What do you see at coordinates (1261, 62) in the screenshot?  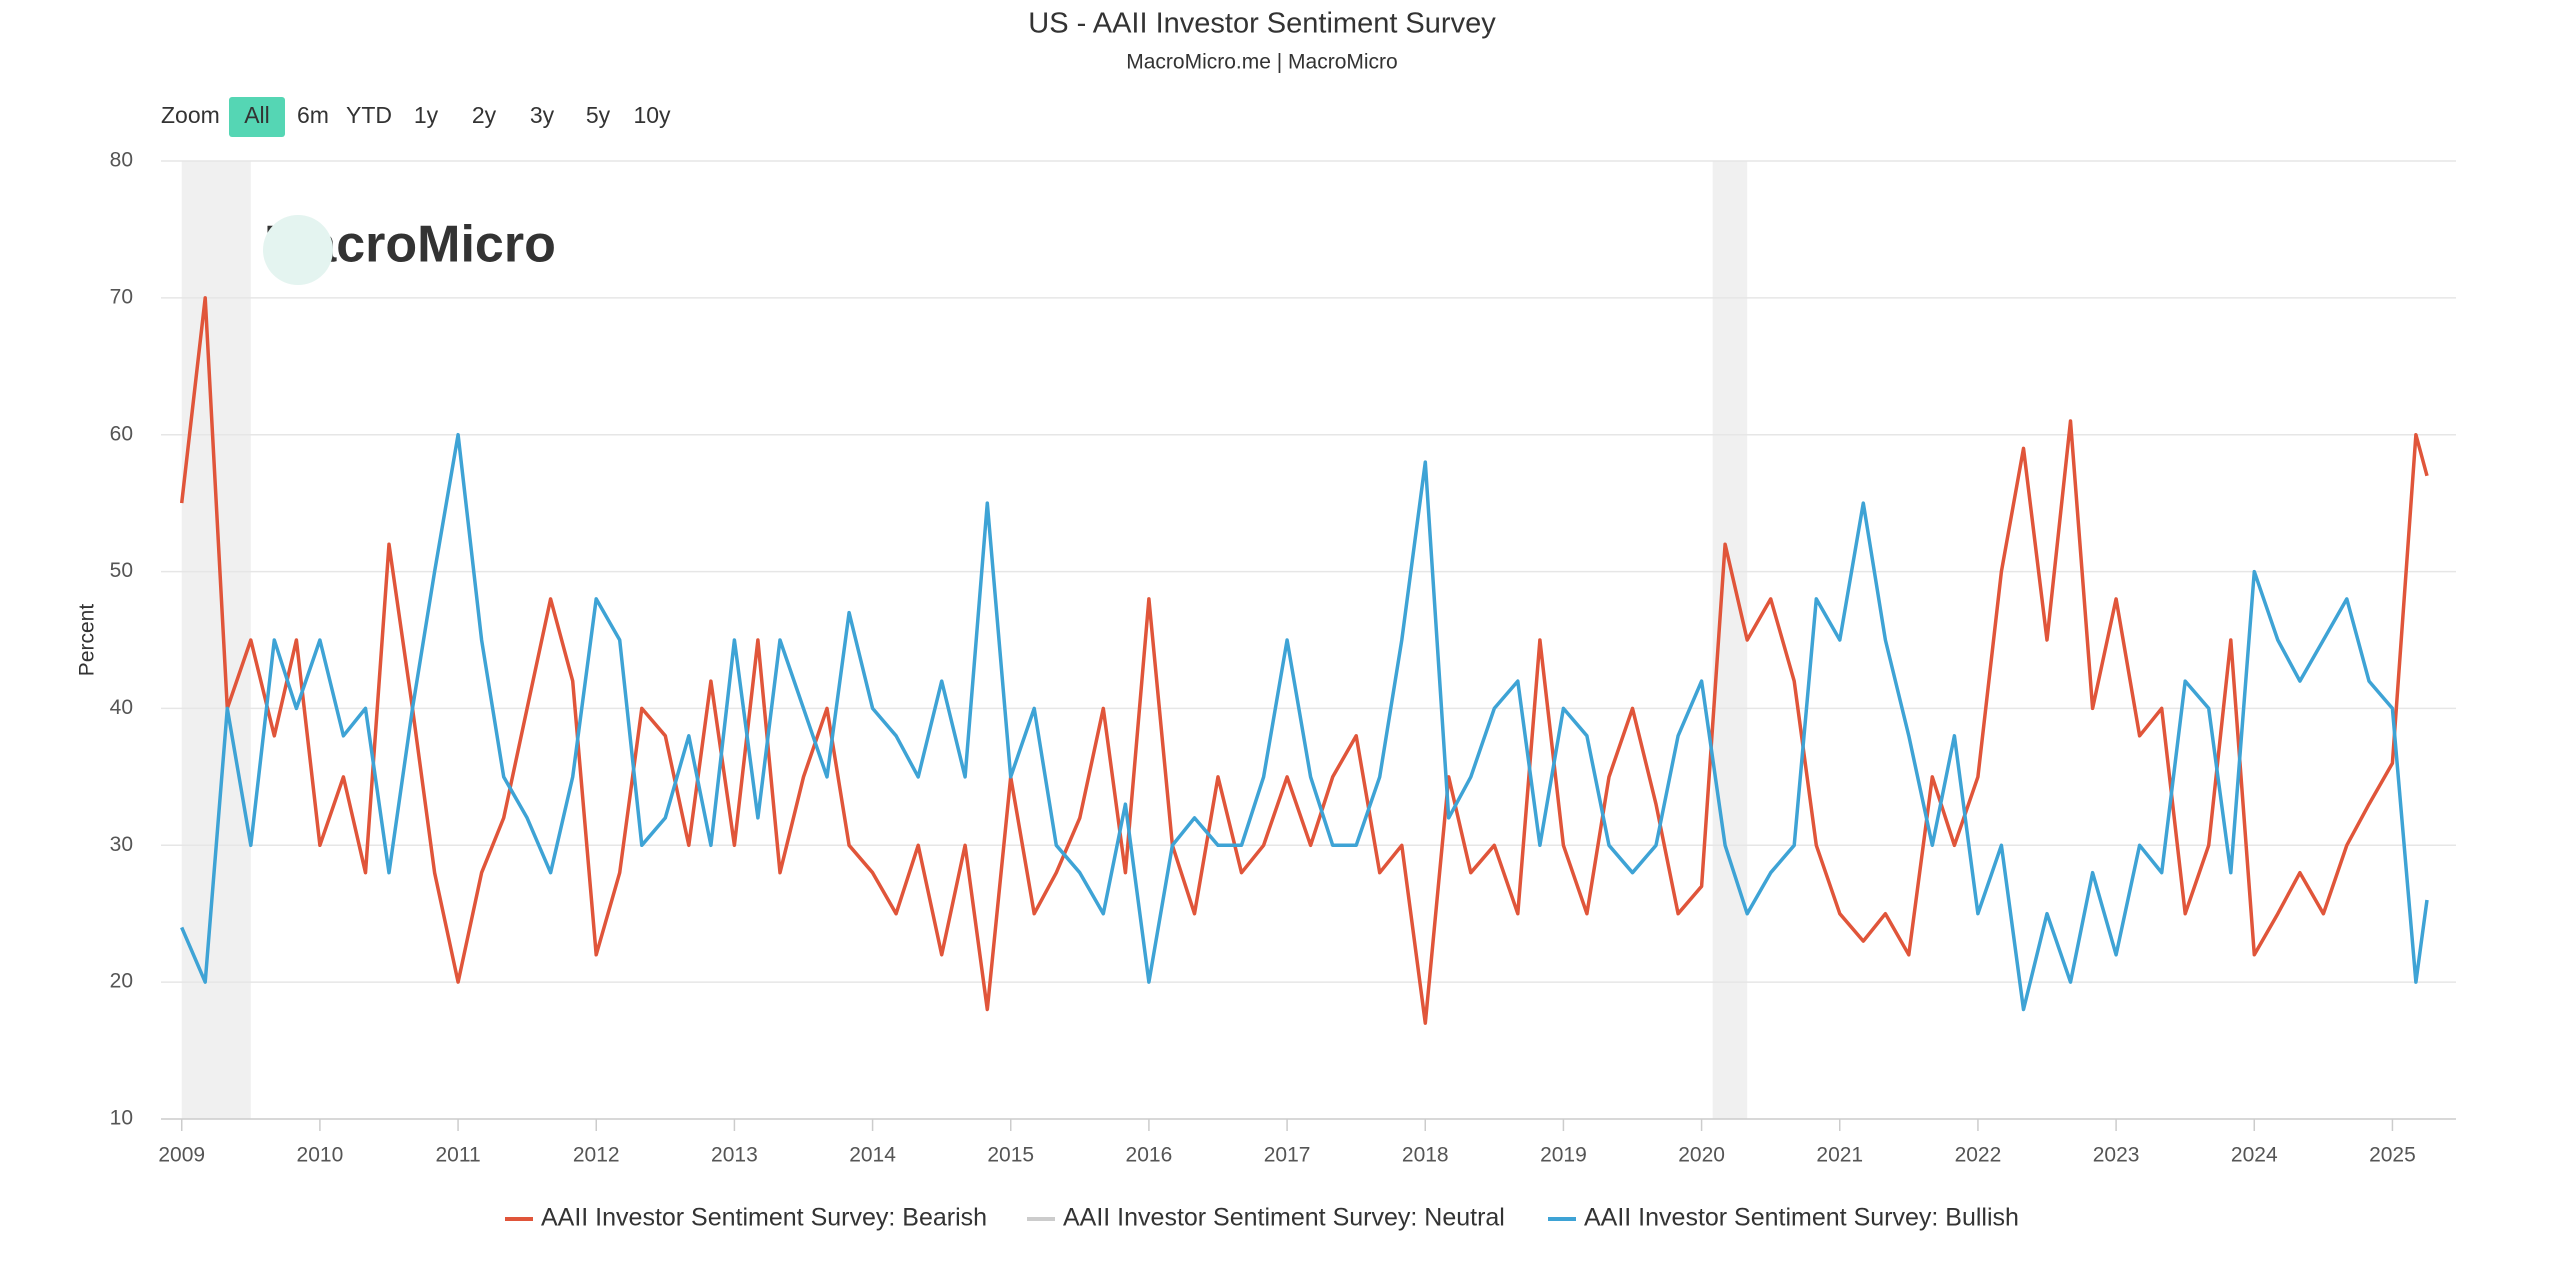 I see `chart-subtitle: MacroMicro.me | MacroMicro` at bounding box center [1261, 62].